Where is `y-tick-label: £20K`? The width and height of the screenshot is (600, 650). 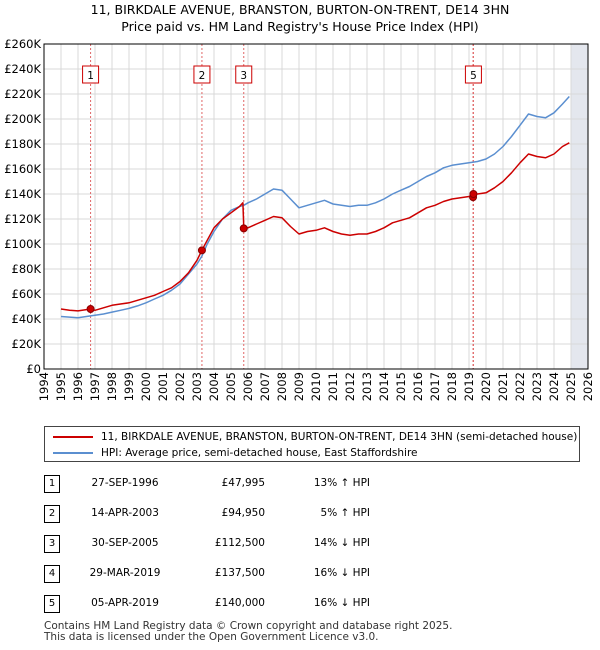
y-tick-label: £20K is located at coordinates (27, 344).